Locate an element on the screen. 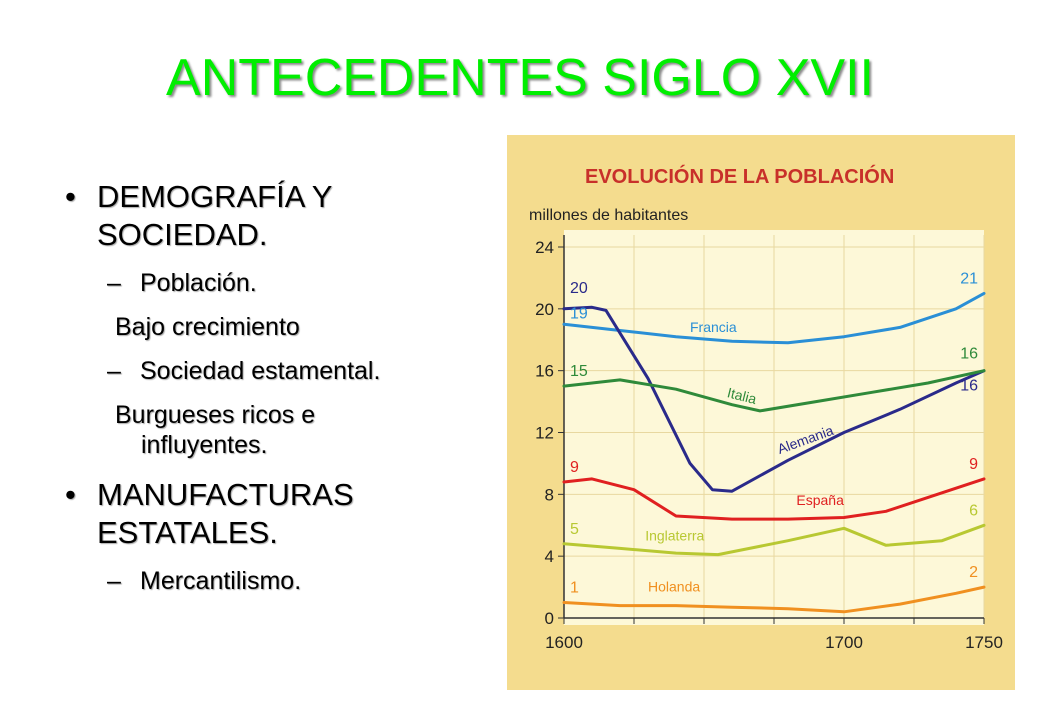 The image size is (1040, 720). end-label-españa: 9 is located at coordinates (973, 464).